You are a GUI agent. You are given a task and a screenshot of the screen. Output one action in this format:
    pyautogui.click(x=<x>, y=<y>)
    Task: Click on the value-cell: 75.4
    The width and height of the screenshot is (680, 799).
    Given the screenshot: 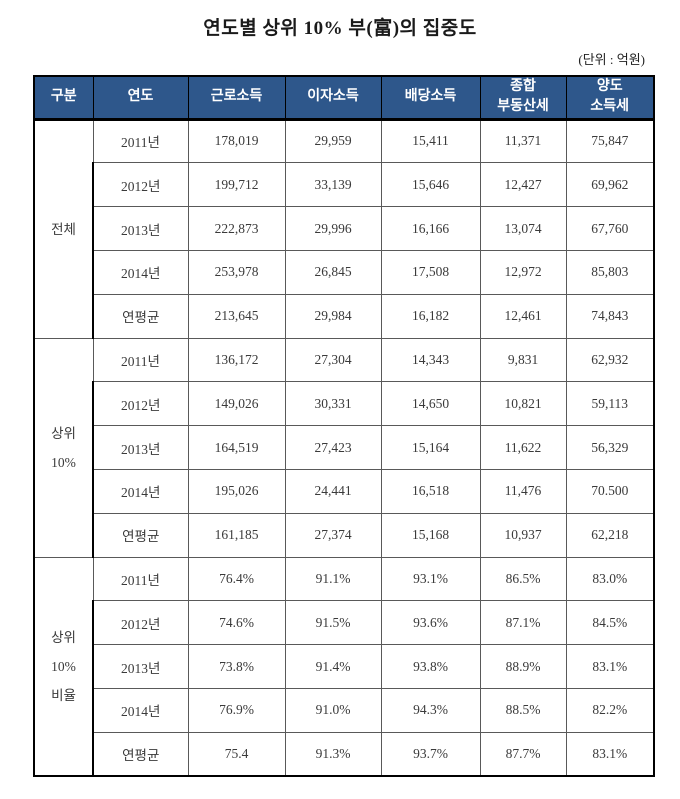 What is the action you would take?
    pyautogui.click(x=236, y=754)
    